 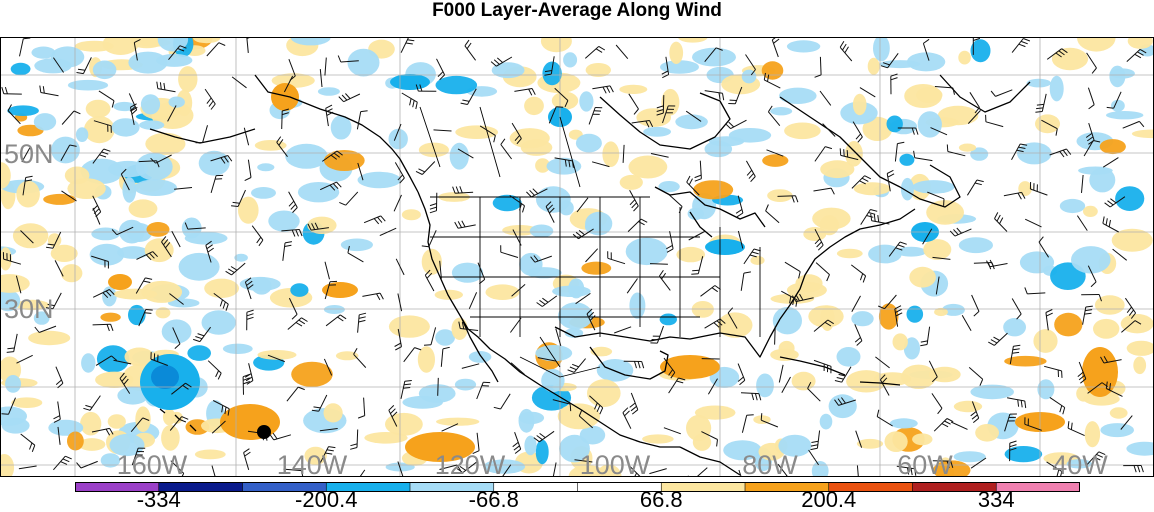 I want to click on lon-label-100w: 100W, so click(x=615, y=463).